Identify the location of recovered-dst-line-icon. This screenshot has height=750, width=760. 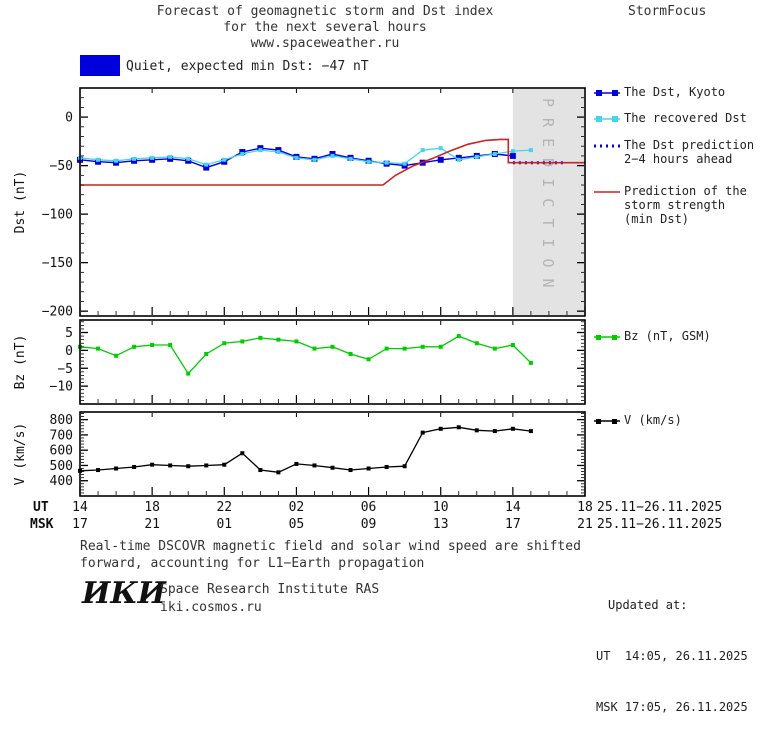
(607, 119).